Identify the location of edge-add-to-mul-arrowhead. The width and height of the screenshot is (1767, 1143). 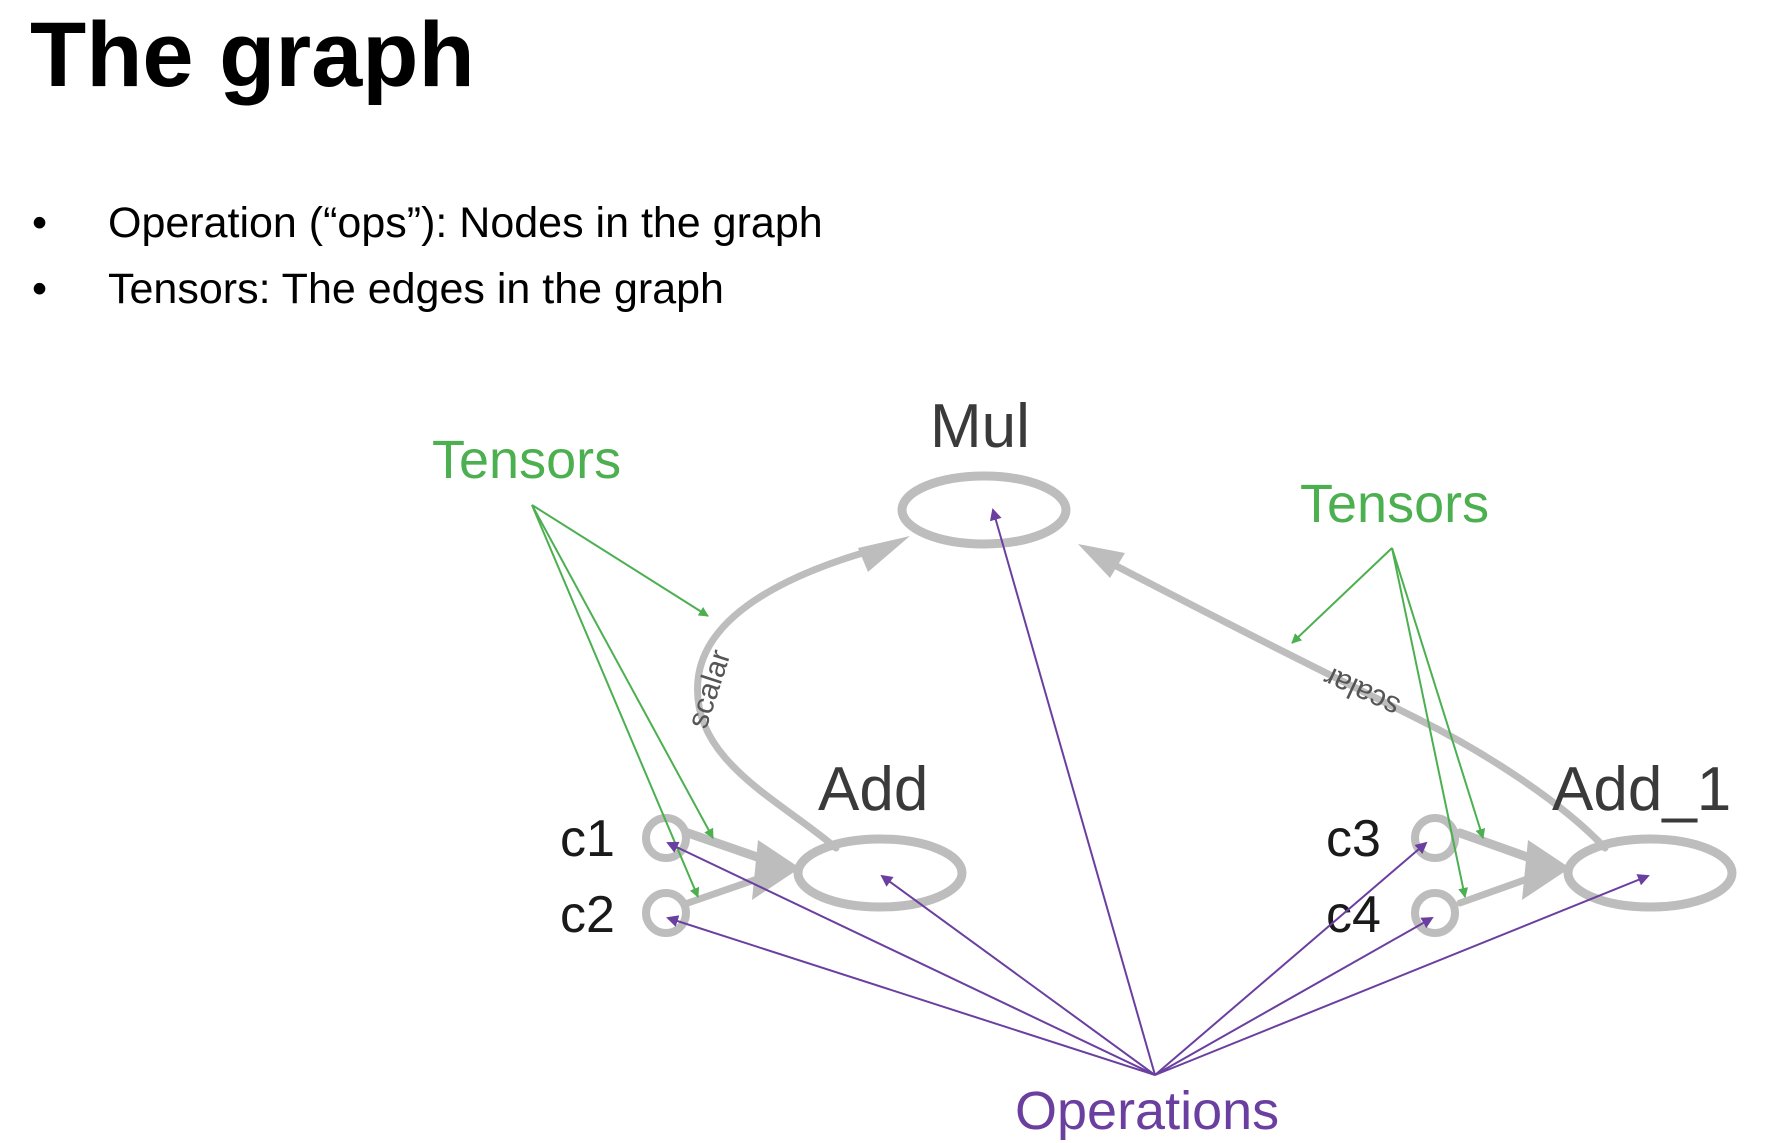
(884, 554).